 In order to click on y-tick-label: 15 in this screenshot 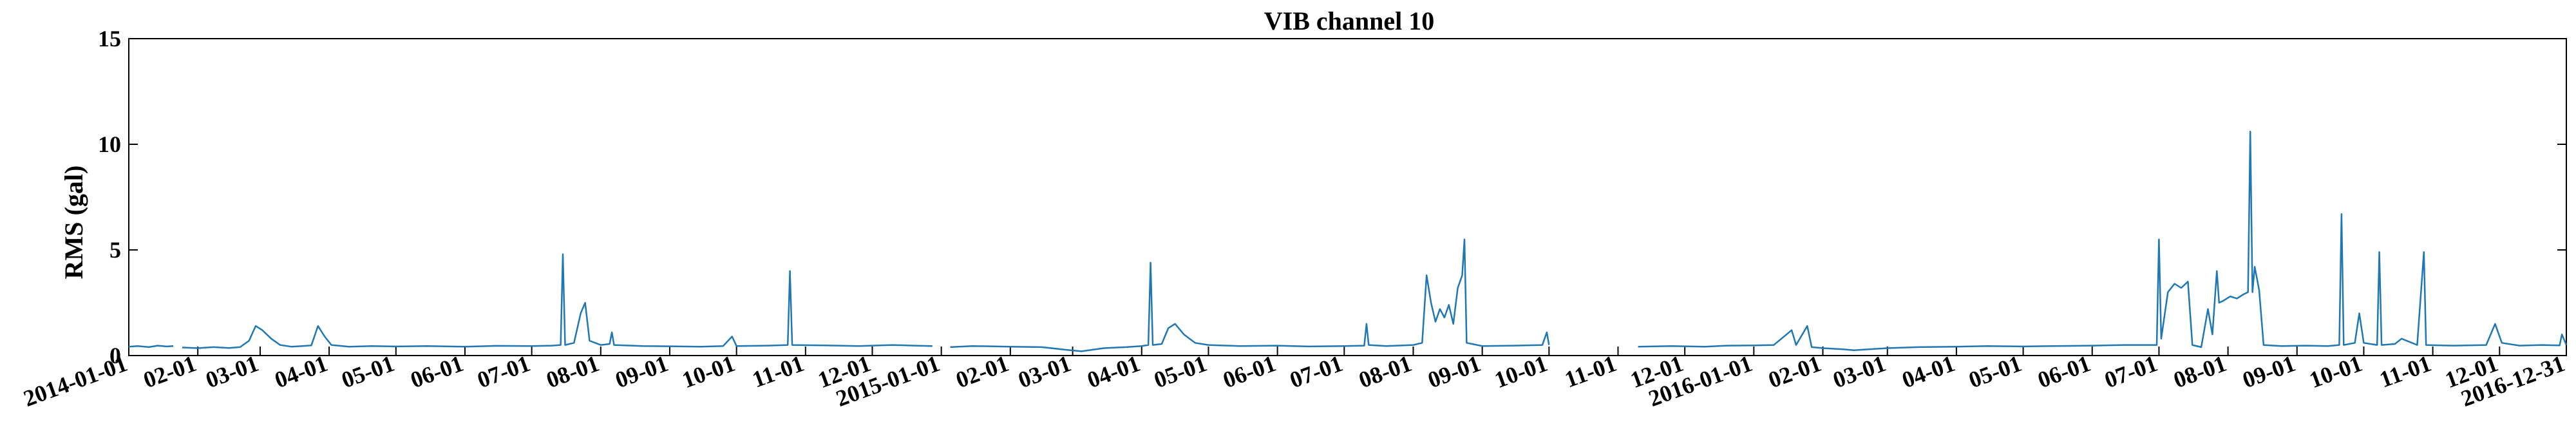, I will do `click(109, 39)`.